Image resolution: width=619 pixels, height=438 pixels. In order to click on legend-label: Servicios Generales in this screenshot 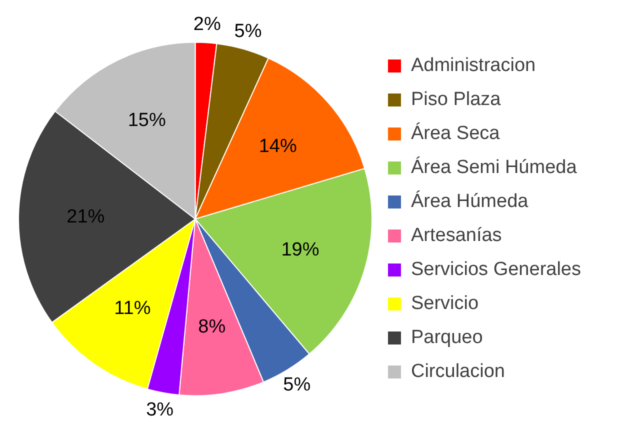, I will do `click(496, 269)`.